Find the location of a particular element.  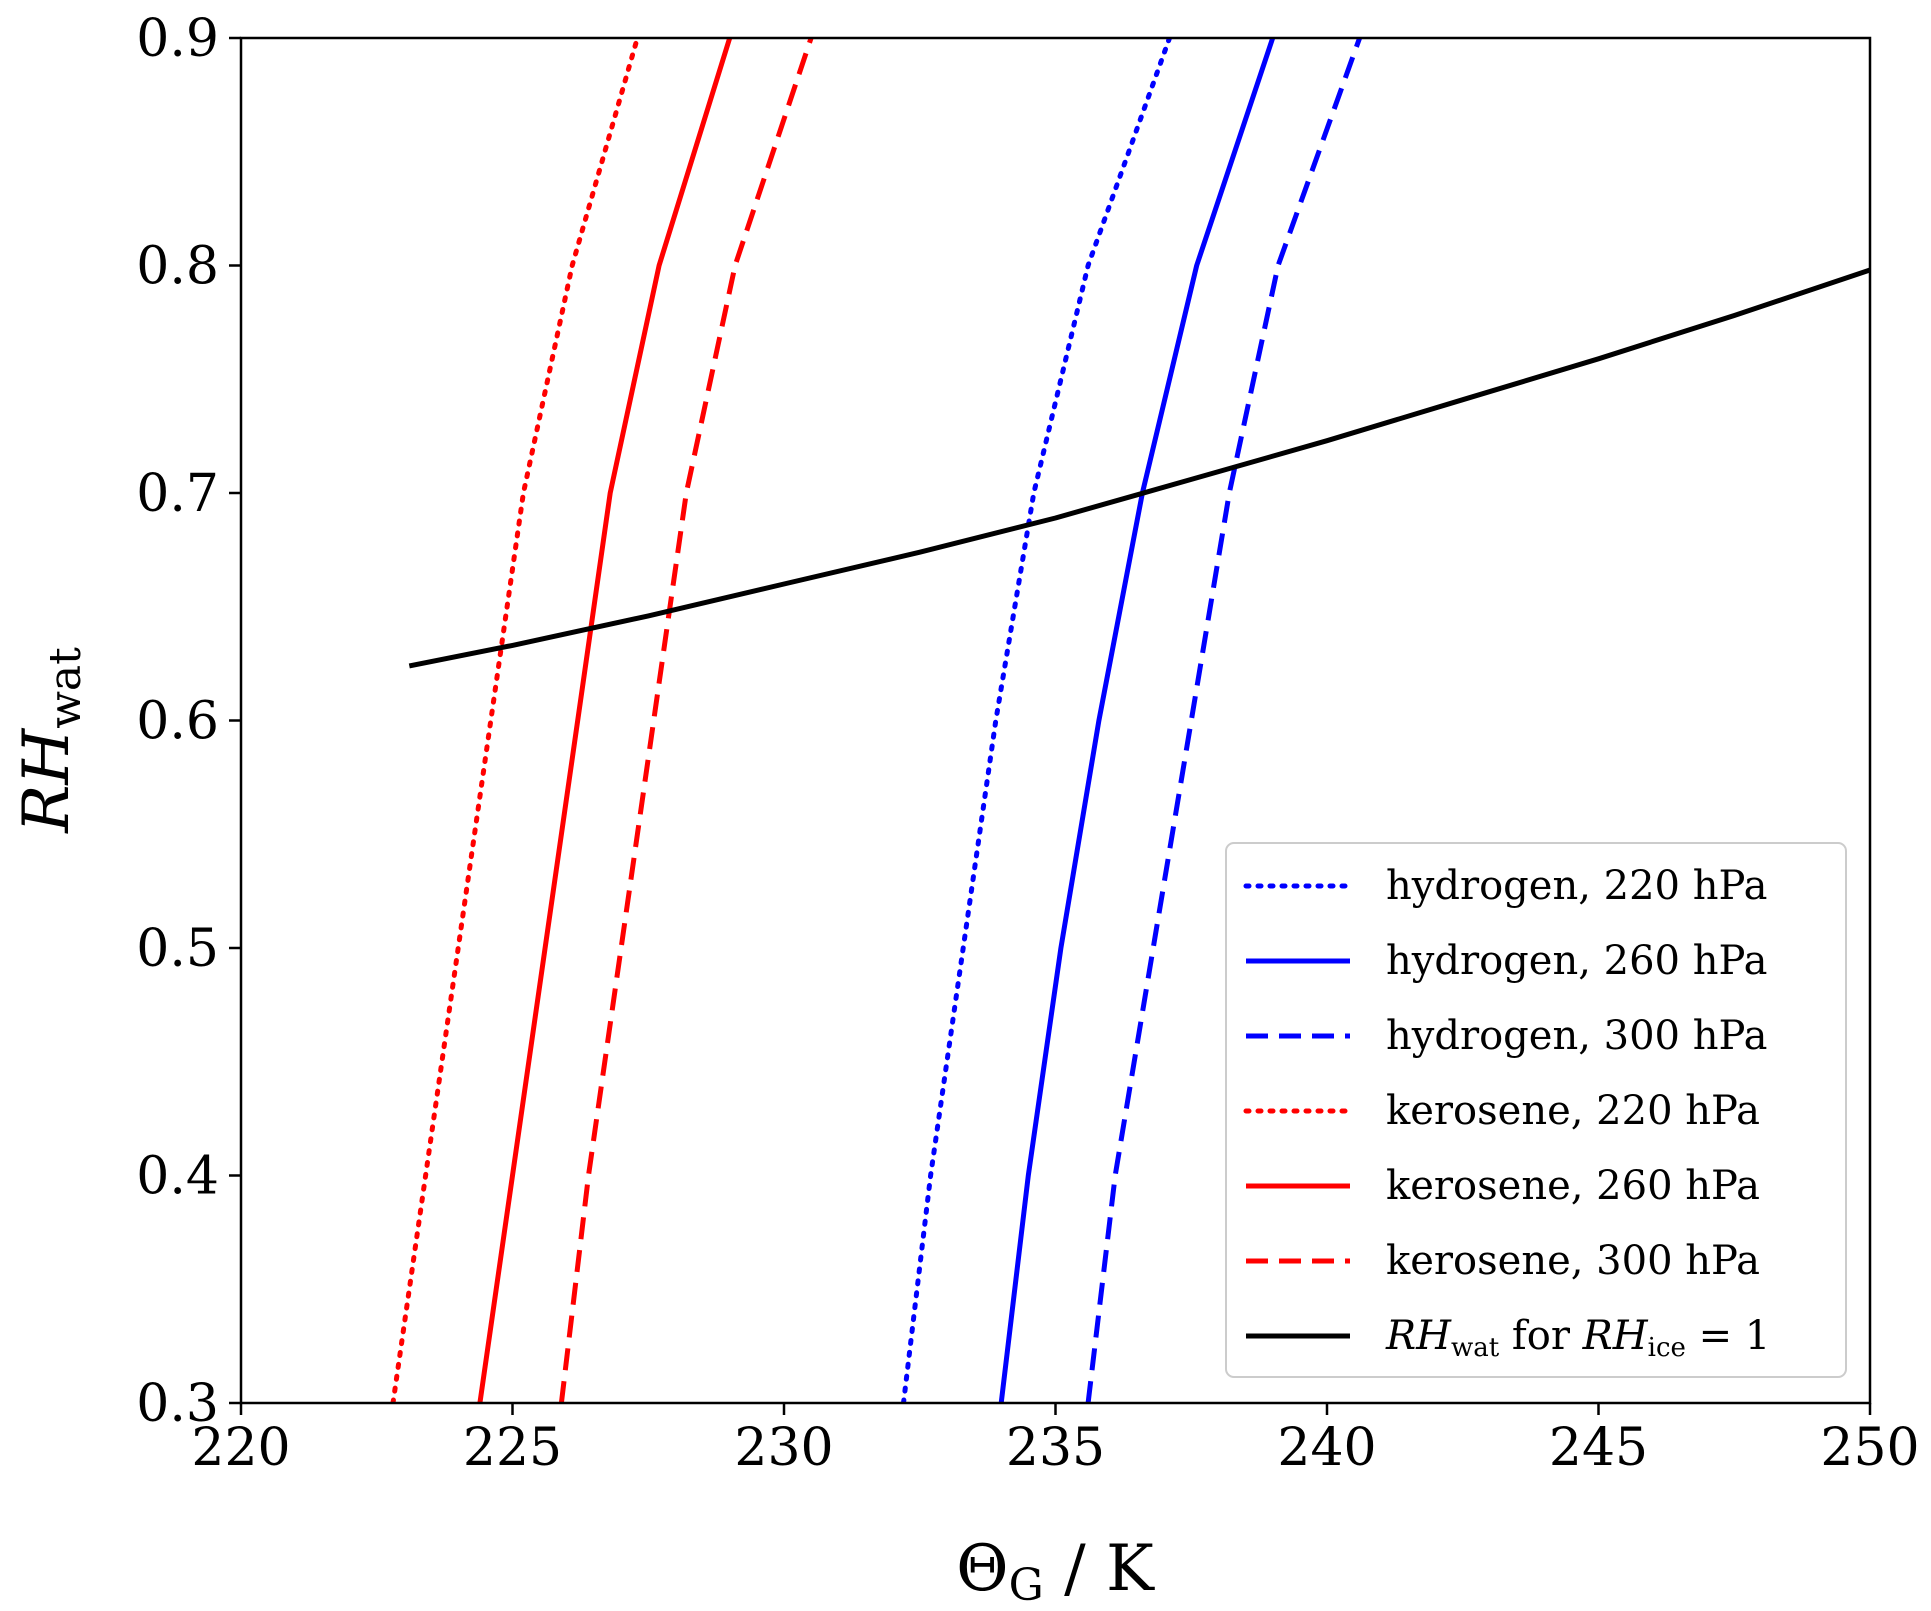

y-tick-label: 0.7 is located at coordinates (177, 494).